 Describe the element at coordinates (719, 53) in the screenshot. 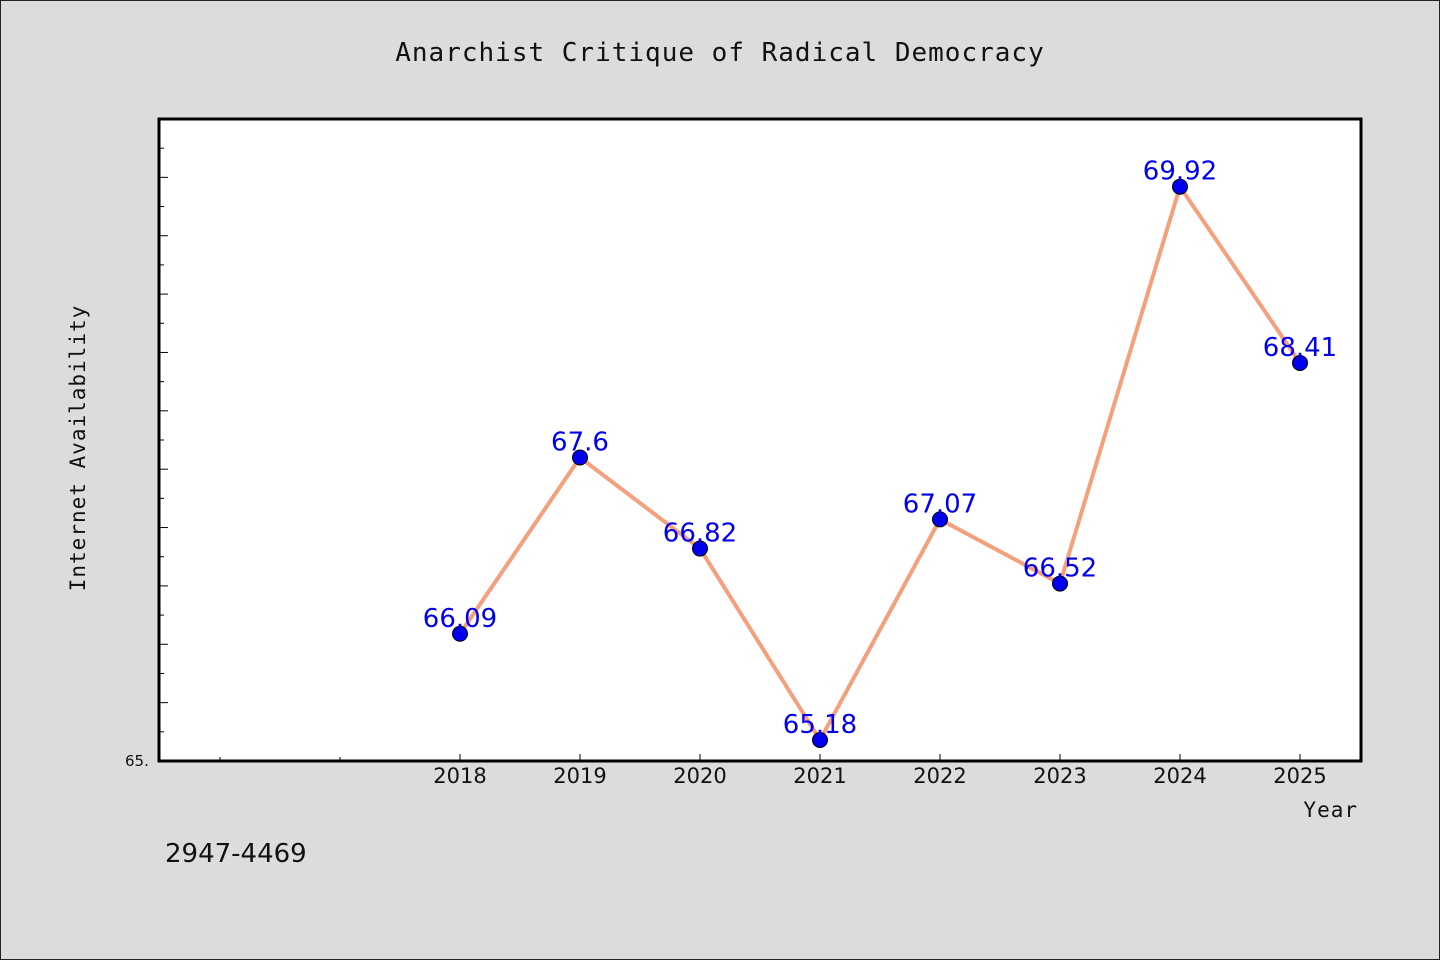

I see `chart-title: Anarchist Critique of Radical Democracy` at that location.